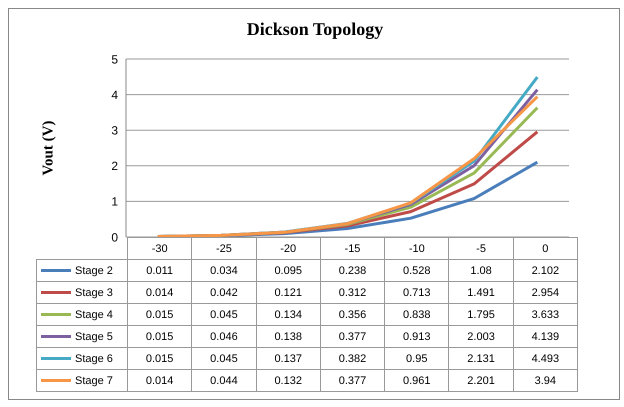 The width and height of the screenshot is (624, 407). I want to click on data-label: 4.493, so click(545, 359).